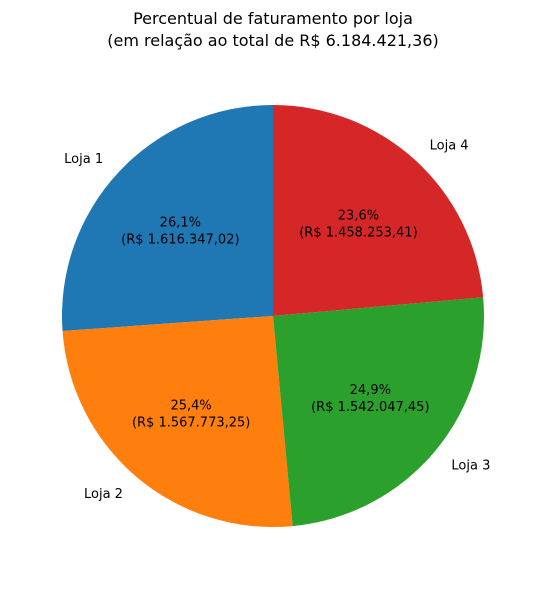 Image resolution: width=546 pixels, height=590 pixels. I want to click on slice-percent-2: 25,4%, so click(190, 406).